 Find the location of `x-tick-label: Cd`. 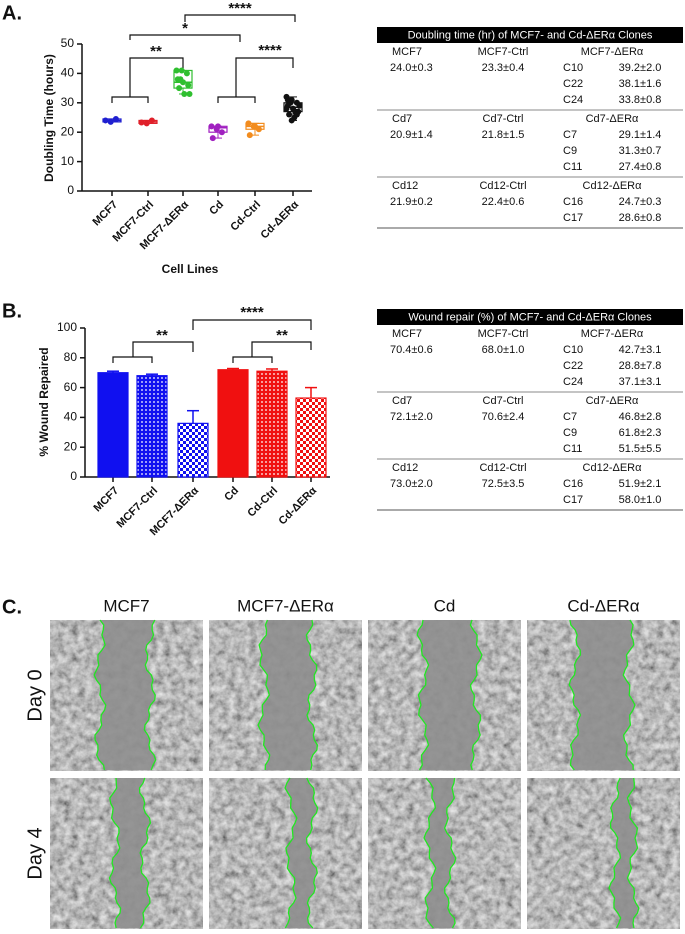

x-tick-label: Cd is located at coordinates (216, 208).